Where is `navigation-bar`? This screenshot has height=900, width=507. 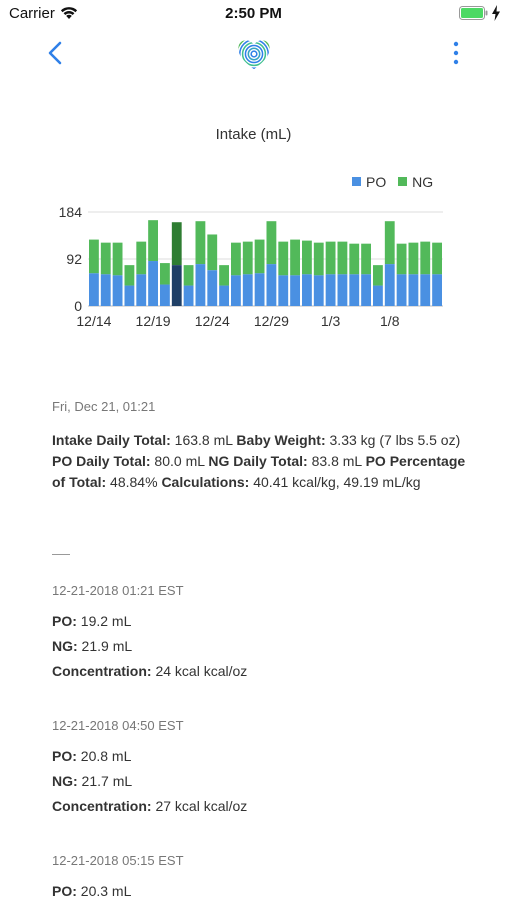 navigation-bar is located at coordinates (253, 54).